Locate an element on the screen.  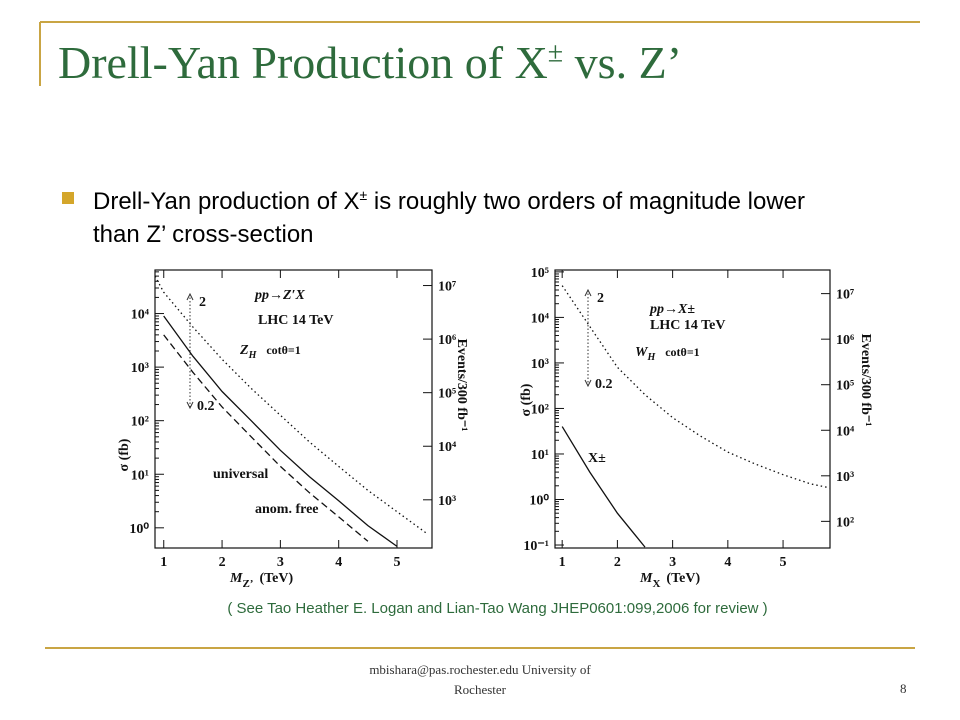
title-sup: ± is located at coordinates (555, 53).